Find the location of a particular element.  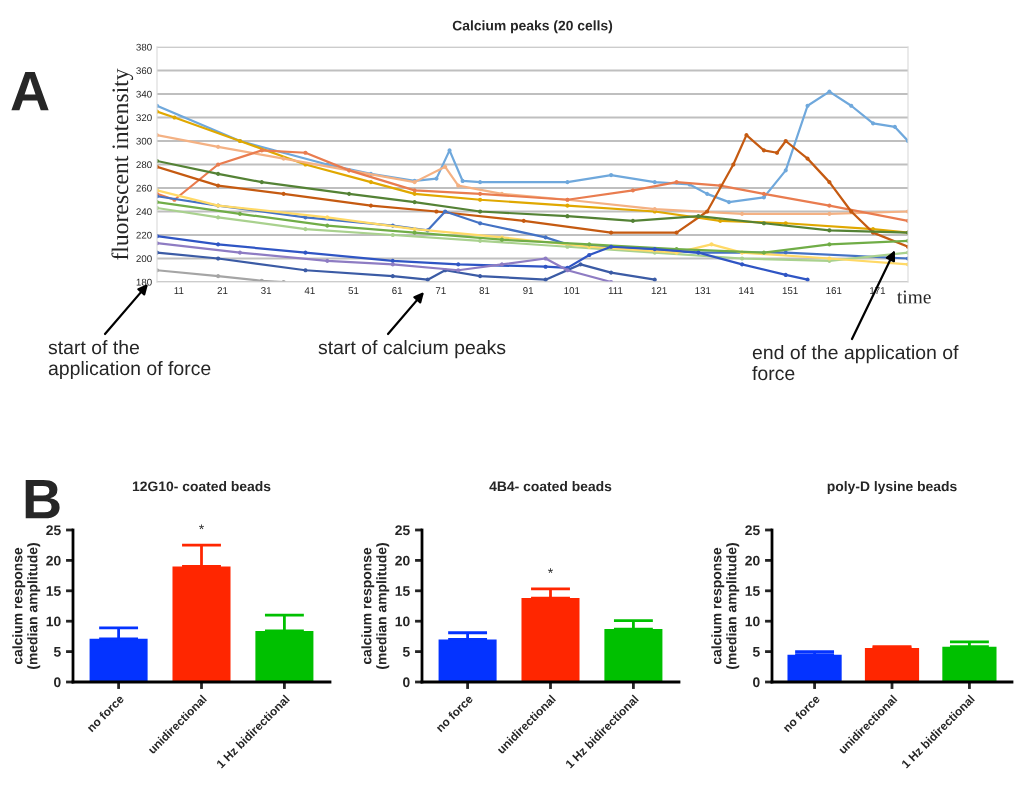

x-tick-label: 161 is located at coordinates (834, 290).